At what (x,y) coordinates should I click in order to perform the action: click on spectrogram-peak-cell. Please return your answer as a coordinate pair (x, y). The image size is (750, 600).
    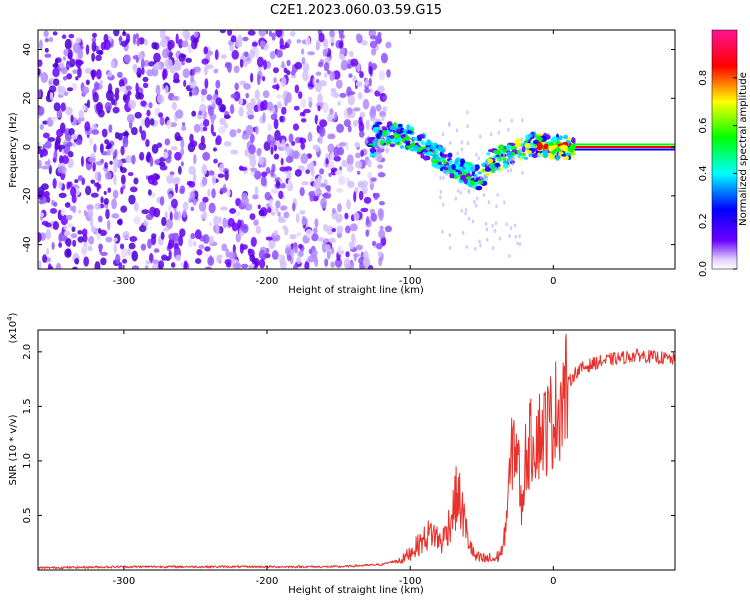
    Looking at the image, I should click on (557, 150).